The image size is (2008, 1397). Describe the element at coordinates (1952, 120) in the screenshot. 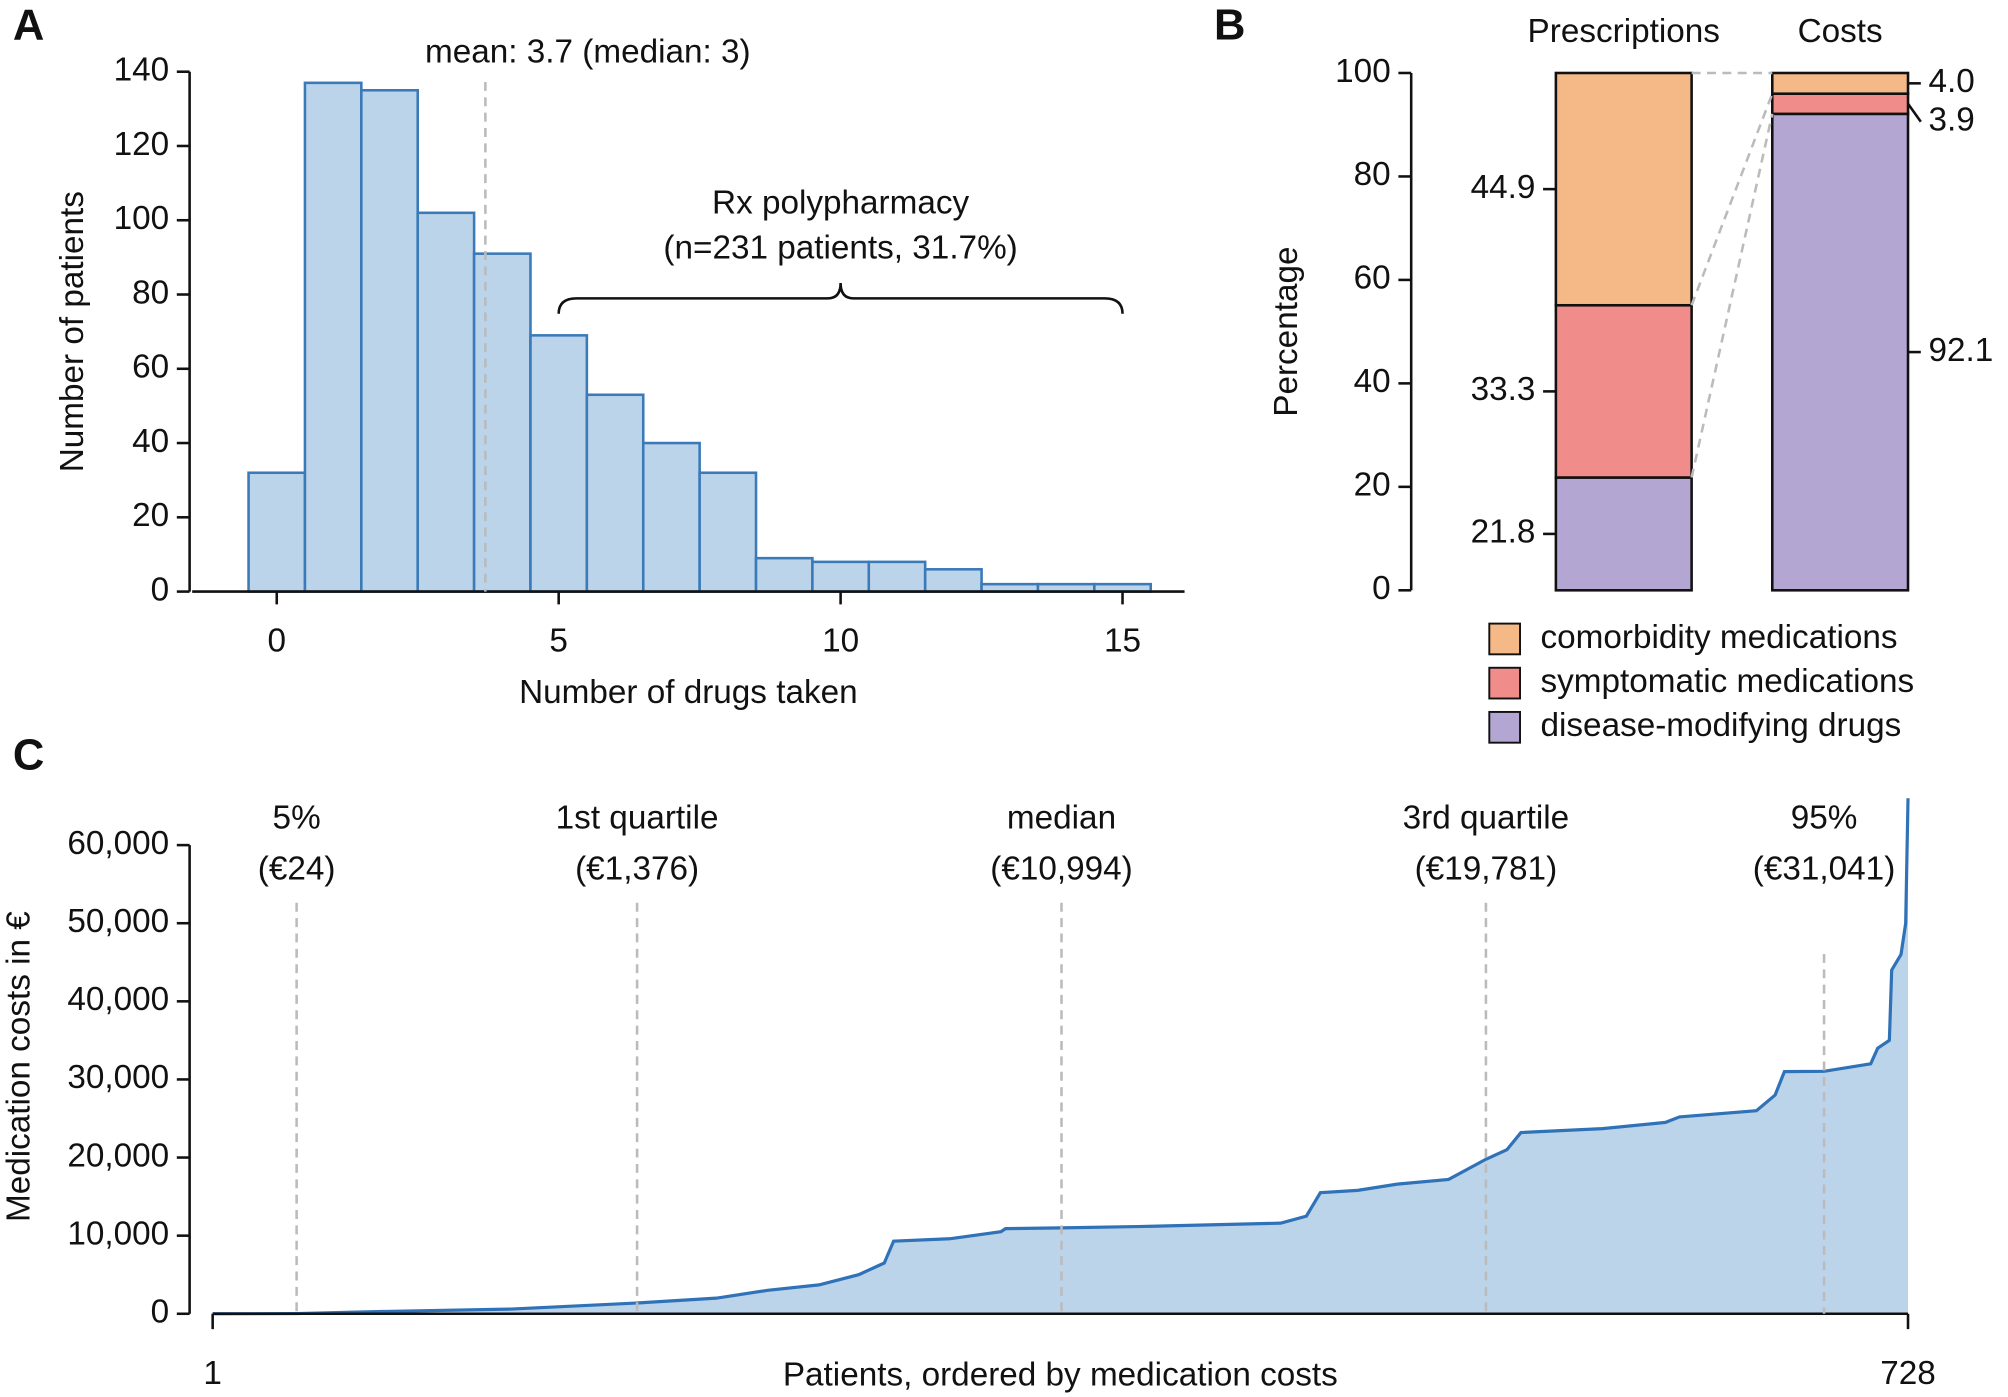

I see `value-label: 3.9` at that location.